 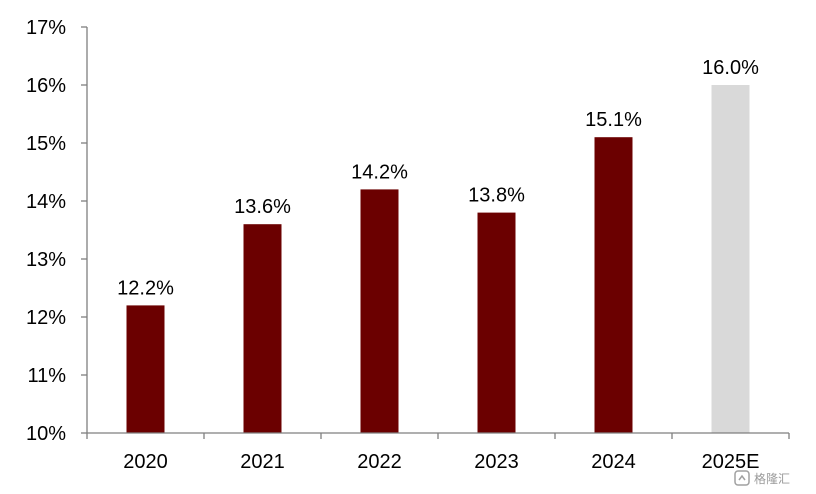 What do you see at coordinates (262, 207) in the screenshot?
I see `data-label-2021: 13.6%` at bounding box center [262, 207].